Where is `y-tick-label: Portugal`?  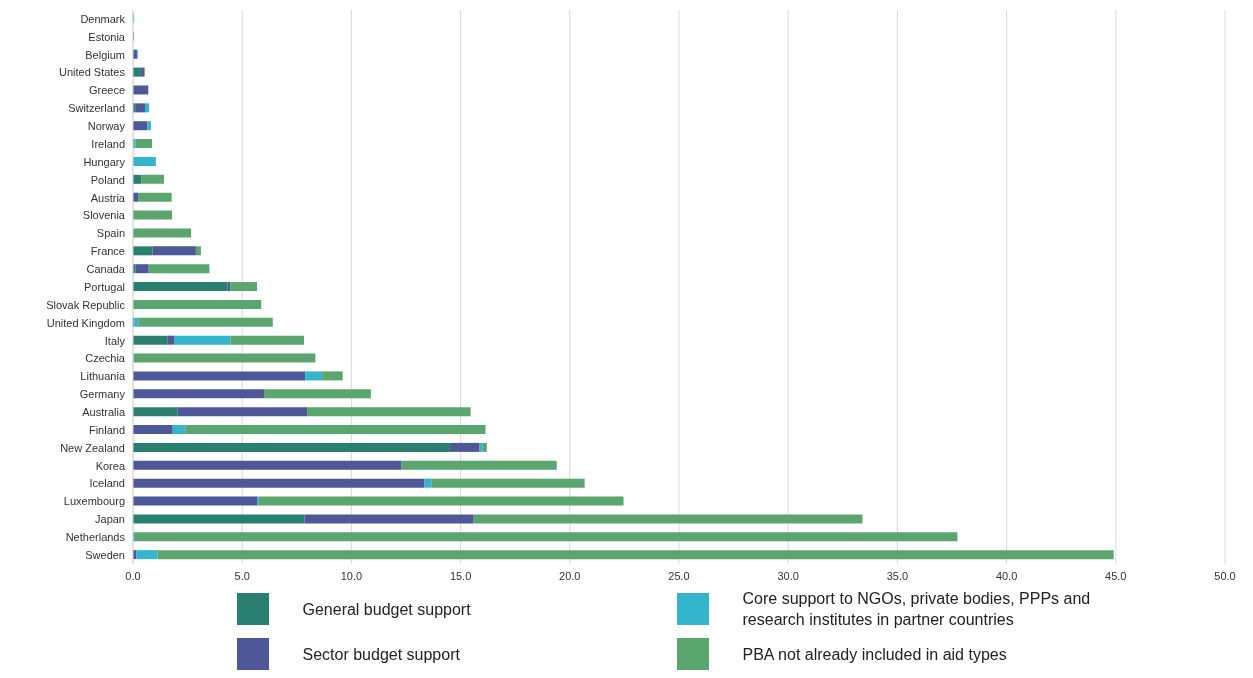 y-tick-label: Portugal is located at coordinates (104, 286).